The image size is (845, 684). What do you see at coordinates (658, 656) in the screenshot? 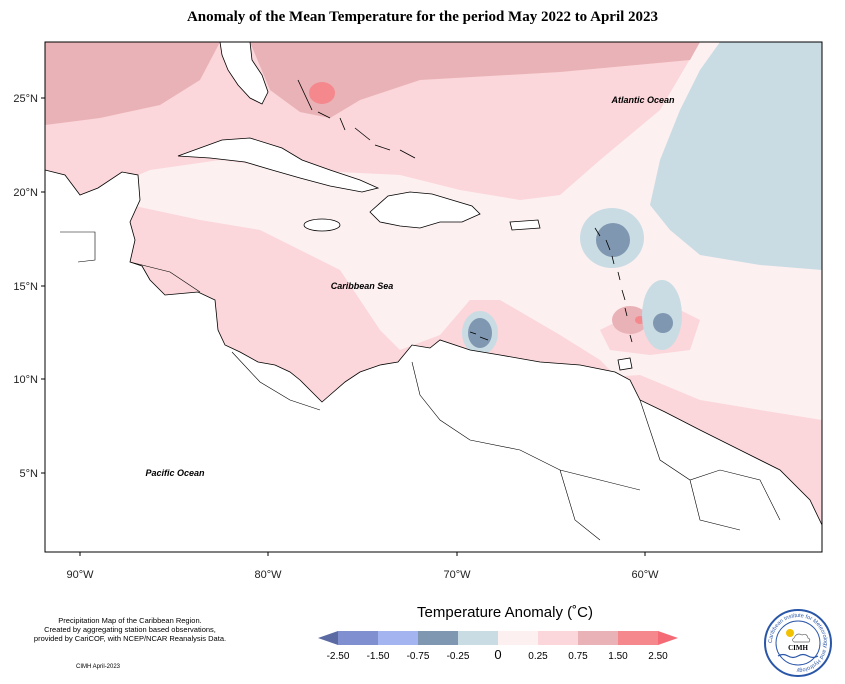
I see `legend-tick-label: 2.50` at bounding box center [658, 656].